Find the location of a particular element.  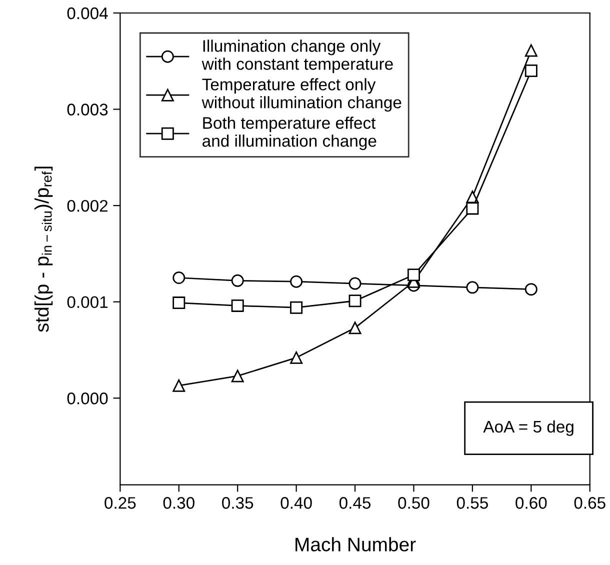

x-tick-label: 0.30 is located at coordinates (178, 503).